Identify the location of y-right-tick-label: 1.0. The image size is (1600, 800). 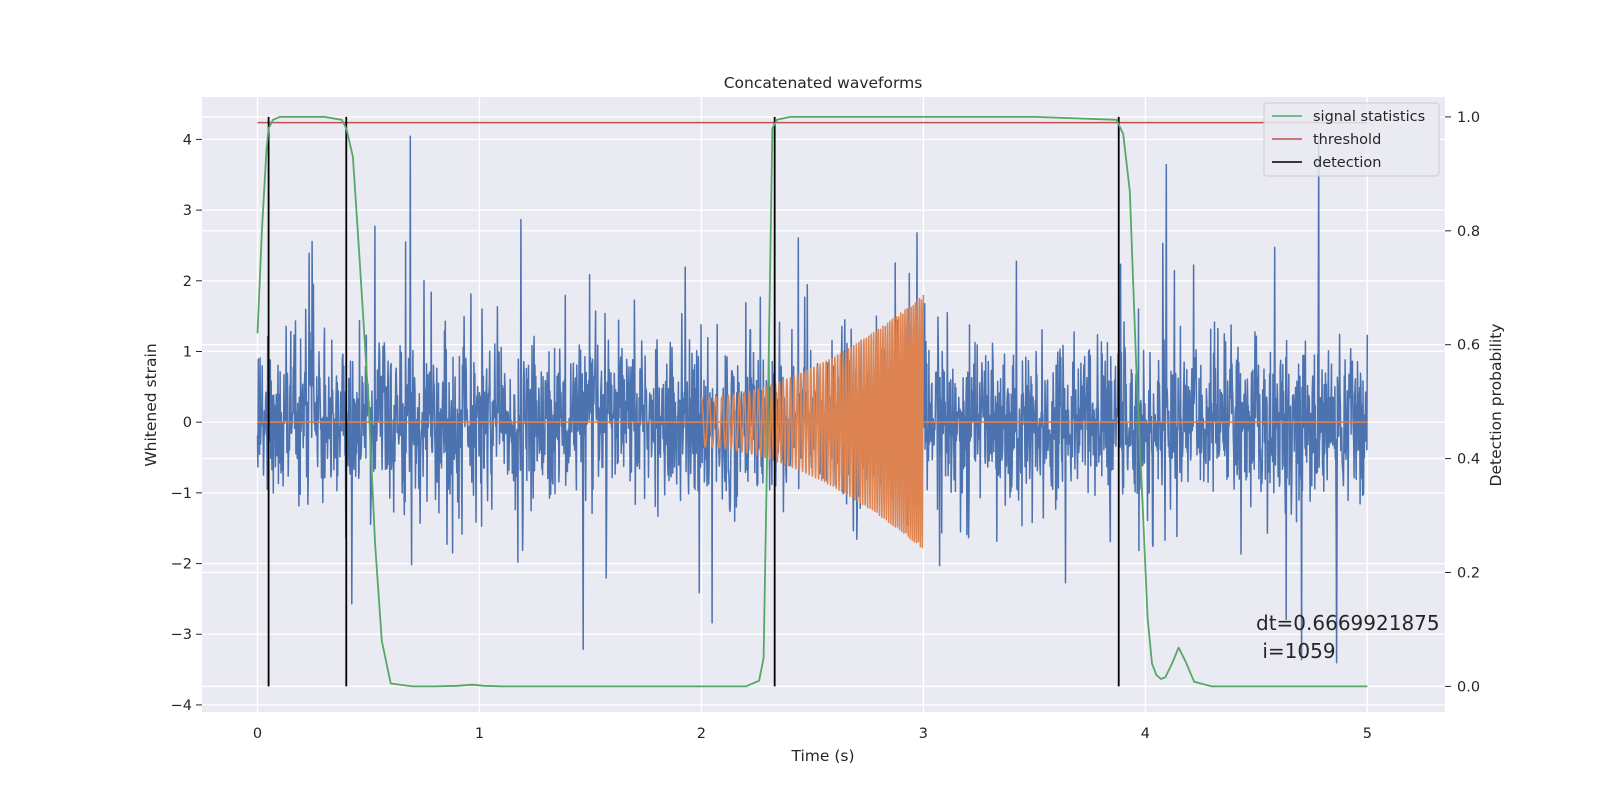
(1468, 118).